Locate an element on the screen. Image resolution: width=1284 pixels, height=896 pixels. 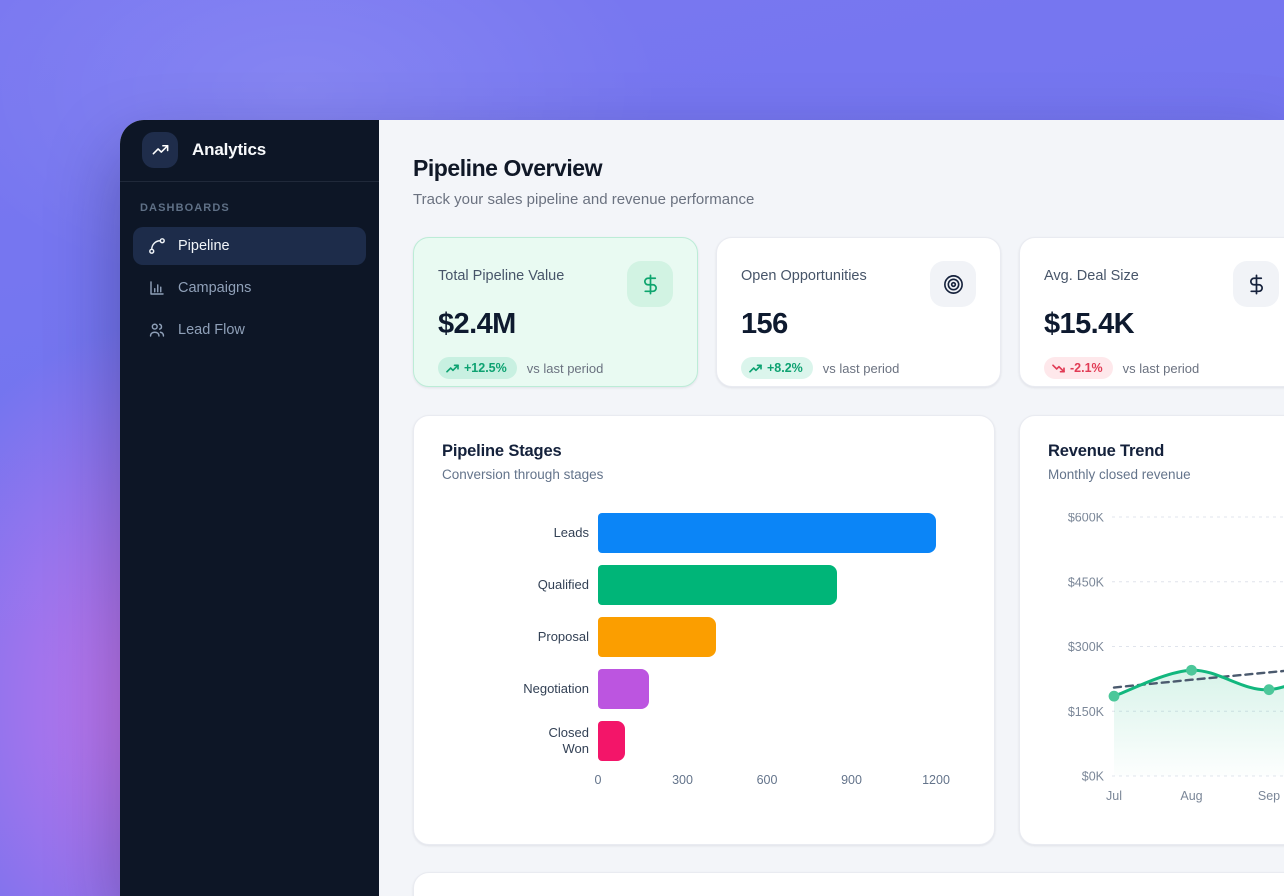
revenue-line is located at coordinates (1198, 683).